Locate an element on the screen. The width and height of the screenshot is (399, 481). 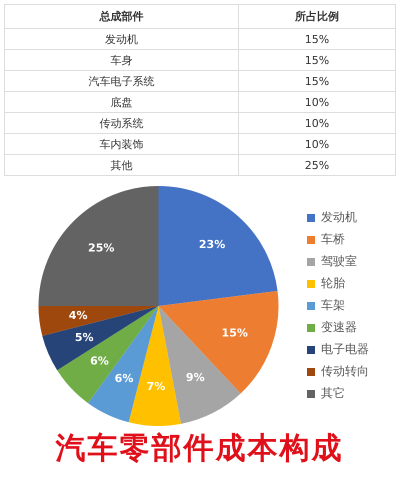
text: 传动系统 is located at coordinates (121, 123).